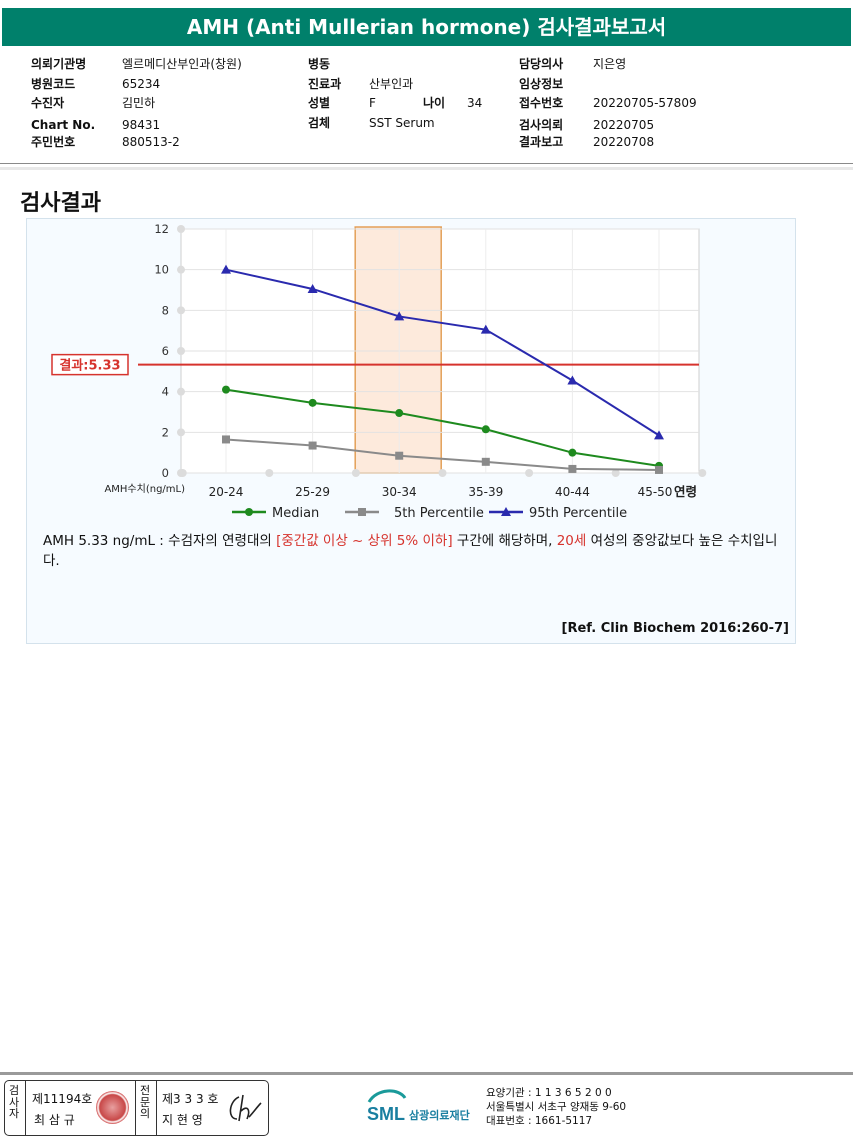  Describe the element at coordinates (141, 124) in the screenshot. I see `info-value: 98431` at that location.